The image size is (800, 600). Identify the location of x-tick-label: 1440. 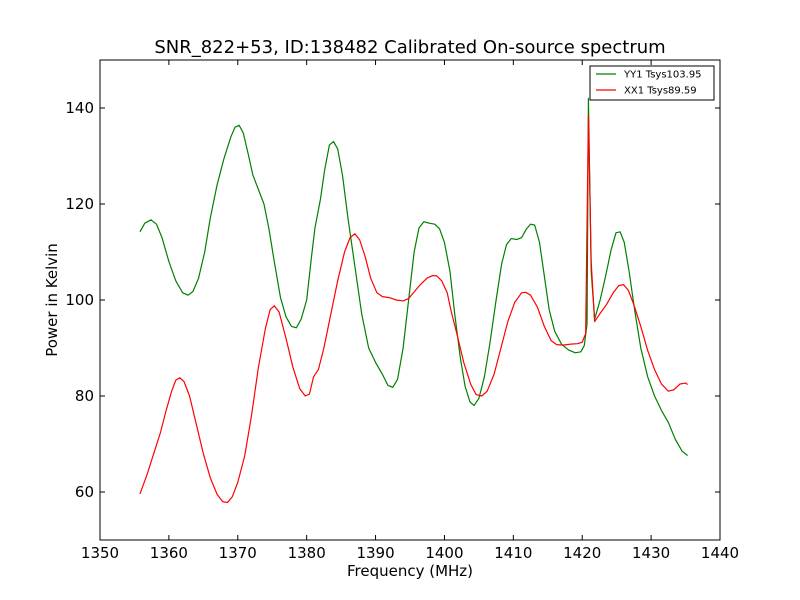
(720, 553).